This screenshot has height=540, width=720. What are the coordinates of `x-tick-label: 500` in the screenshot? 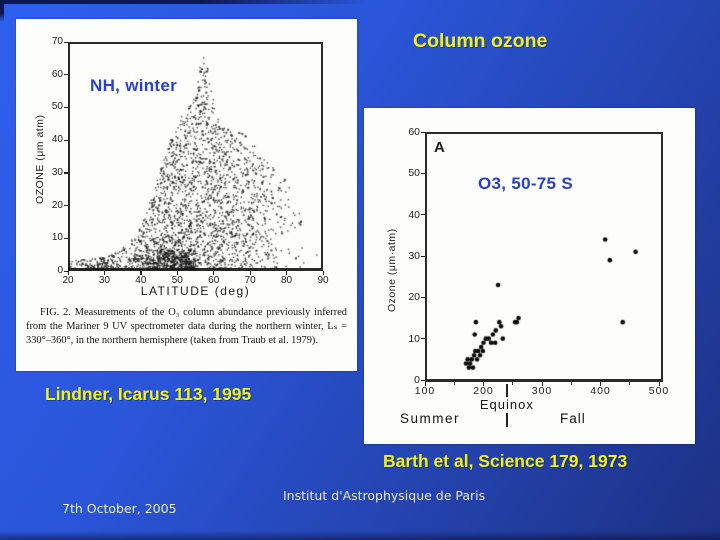 It's located at (659, 391).